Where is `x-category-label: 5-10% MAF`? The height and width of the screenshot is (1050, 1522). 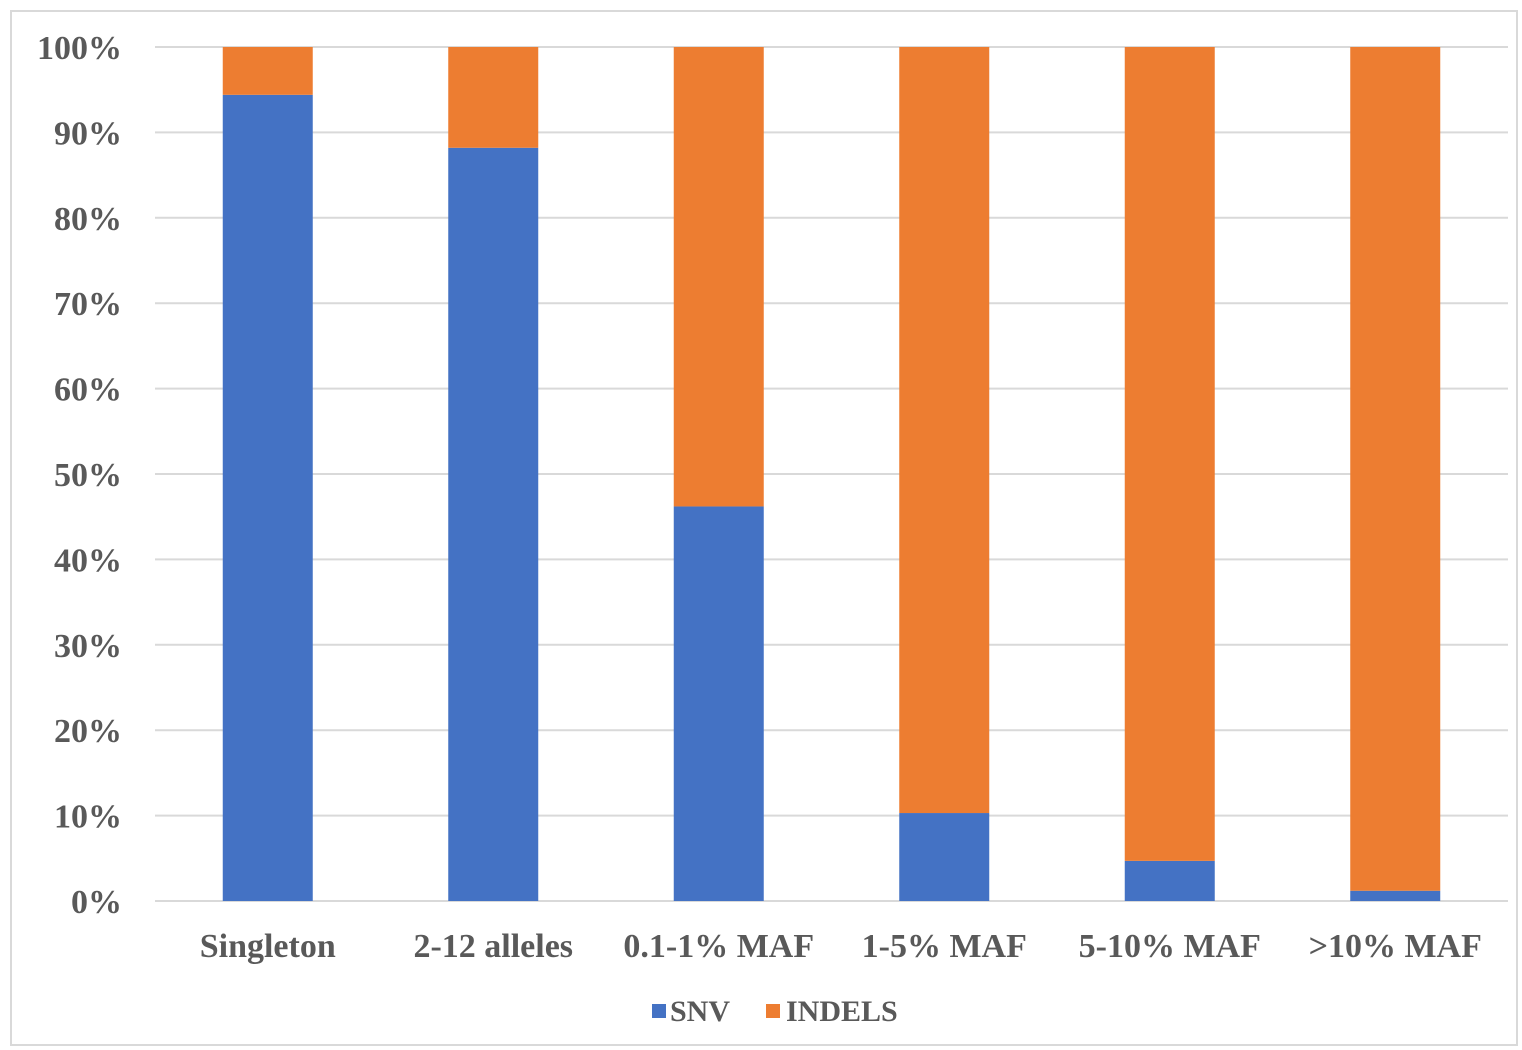 x-category-label: 5-10% MAF is located at coordinates (1170, 946).